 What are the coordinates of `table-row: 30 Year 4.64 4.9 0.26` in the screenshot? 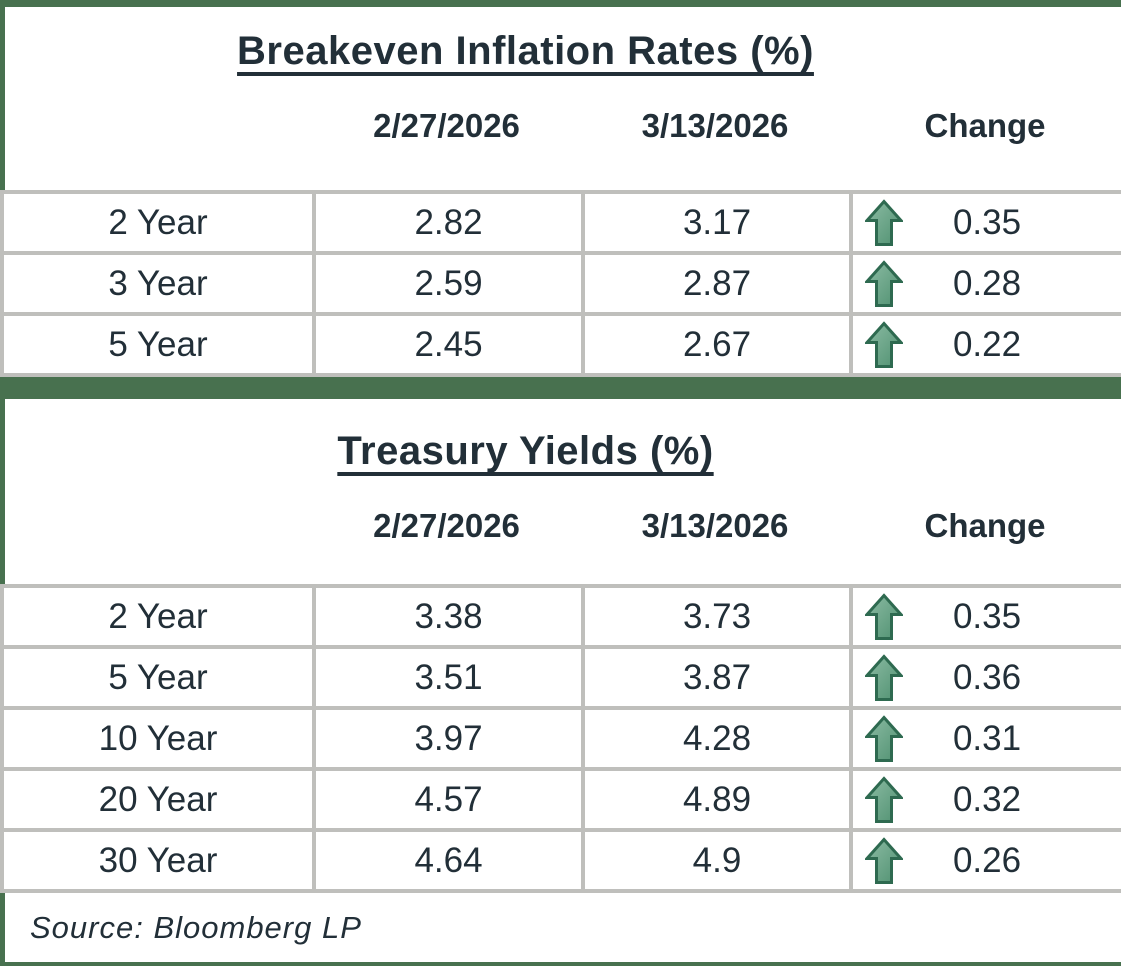 It's located at (560, 860).